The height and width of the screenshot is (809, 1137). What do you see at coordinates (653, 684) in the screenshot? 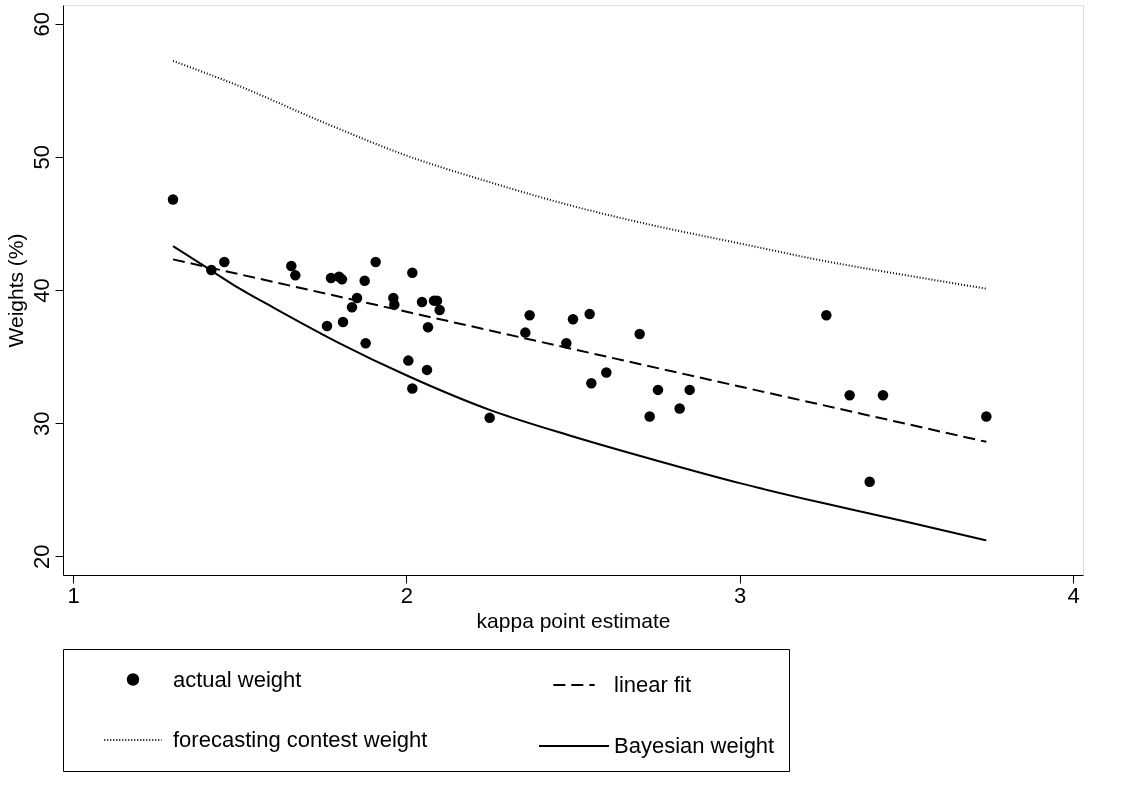
I see `legend-label: linear fit` at bounding box center [653, 684].